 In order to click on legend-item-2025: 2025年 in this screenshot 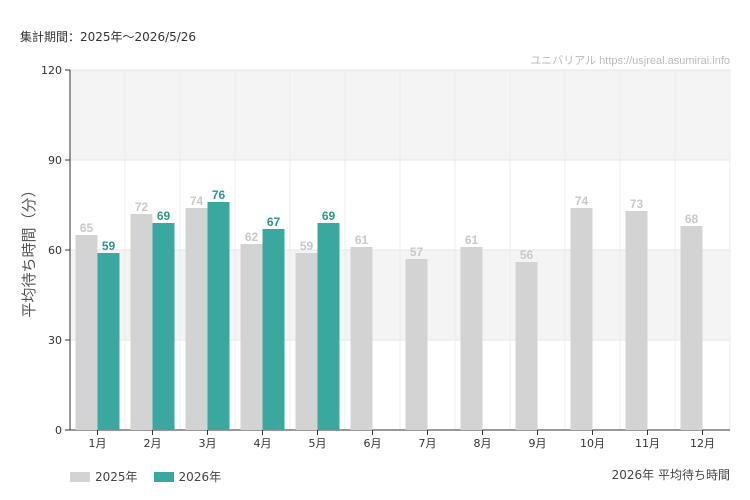, I will do `click(104, 476)`.